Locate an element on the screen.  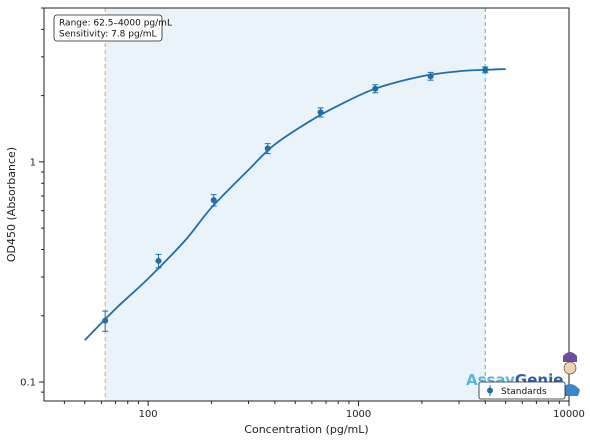
mascot-turban is located at coordinates (570, 357).